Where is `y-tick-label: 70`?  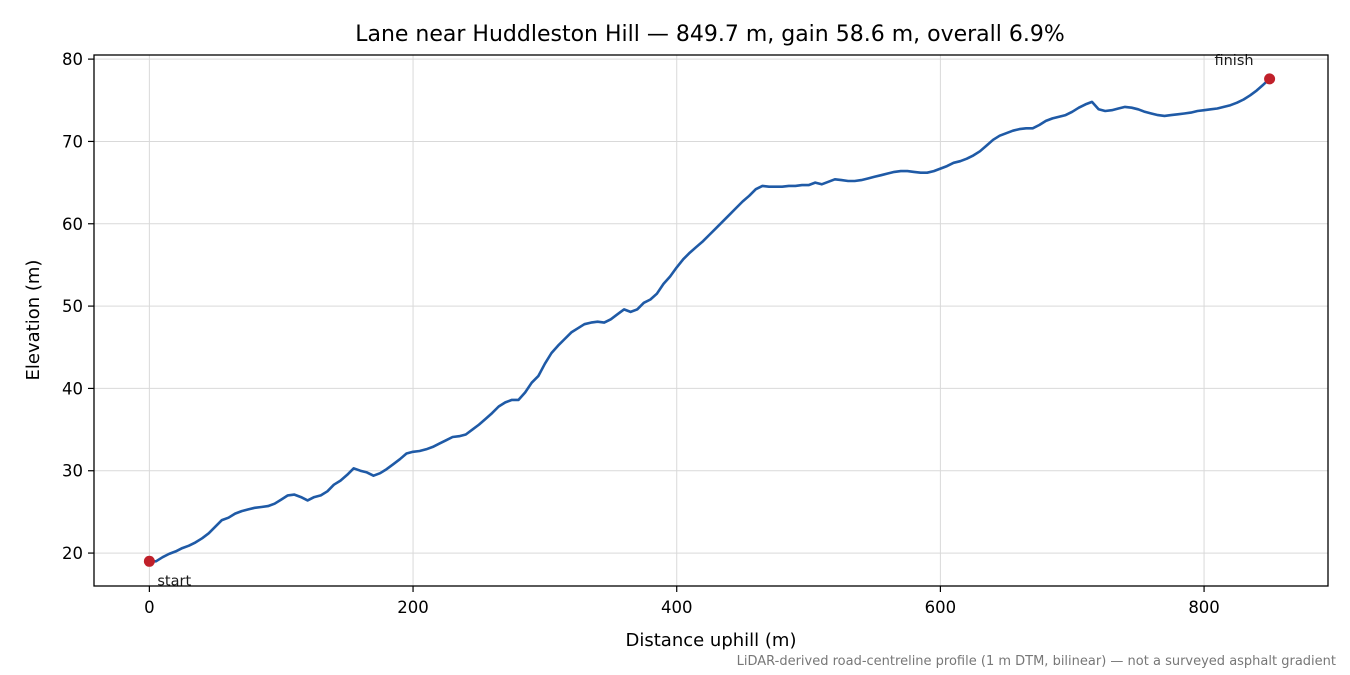 y-tick-label: 70 is located at coordinates (72, 141).